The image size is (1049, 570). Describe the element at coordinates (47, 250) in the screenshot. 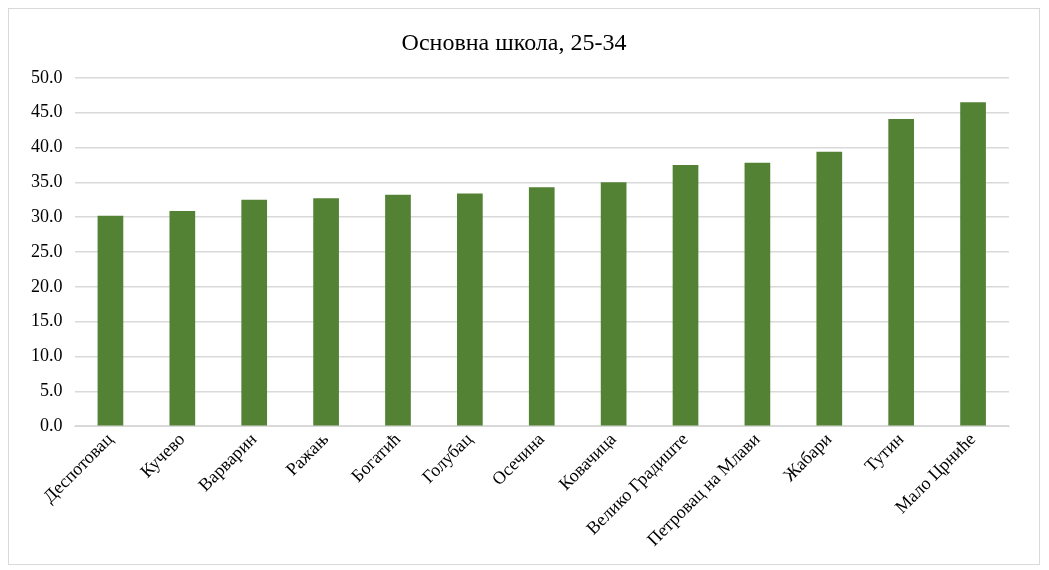

I see `y-tick-label: 25.0` at that location.